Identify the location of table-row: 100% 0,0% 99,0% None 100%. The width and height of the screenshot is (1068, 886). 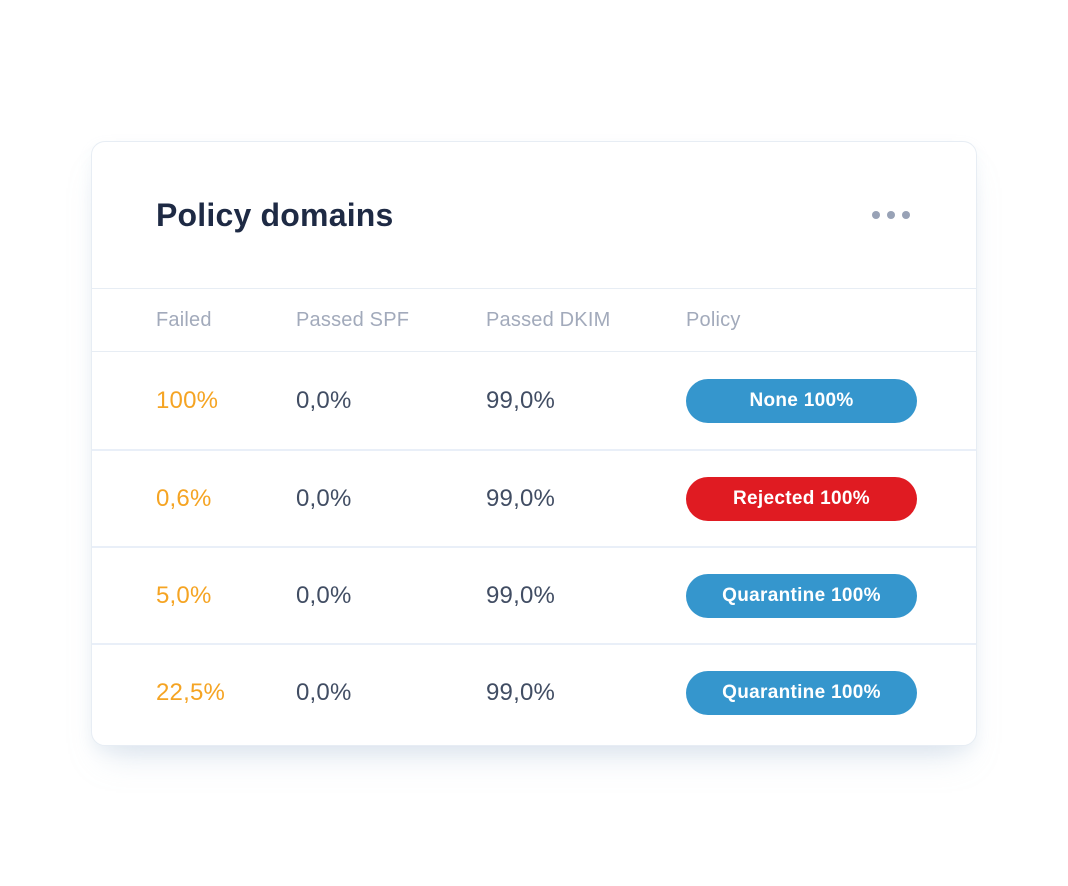
(534, 400).